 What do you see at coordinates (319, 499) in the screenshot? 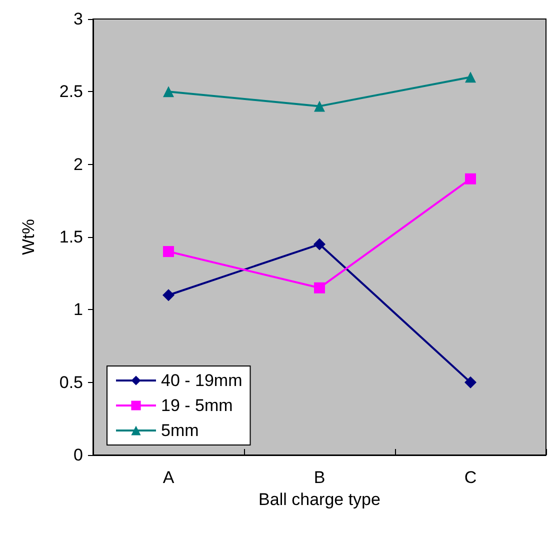
I see `x-axis-title: Ball charge type` at bounding box center [319, 499].